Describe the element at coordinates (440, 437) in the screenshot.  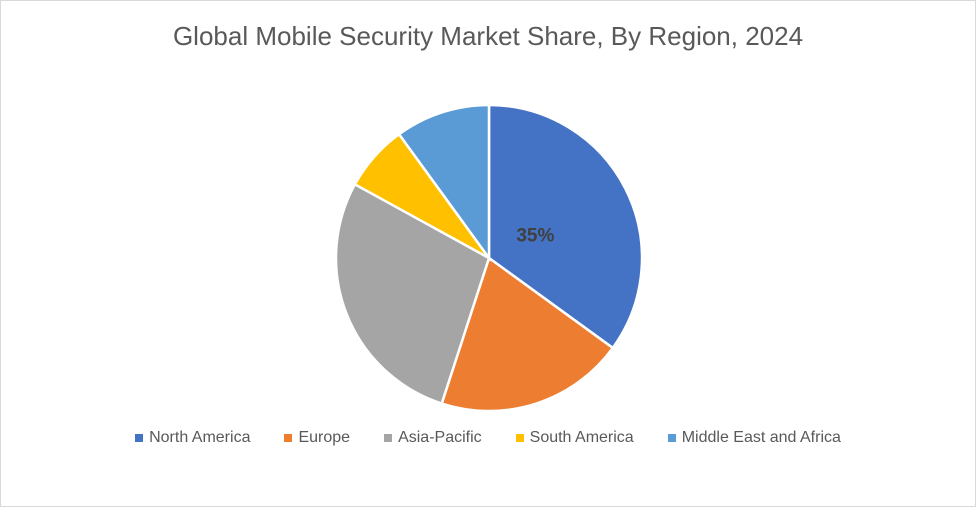
I see `legend-label: Asia-Pacific` at that location.